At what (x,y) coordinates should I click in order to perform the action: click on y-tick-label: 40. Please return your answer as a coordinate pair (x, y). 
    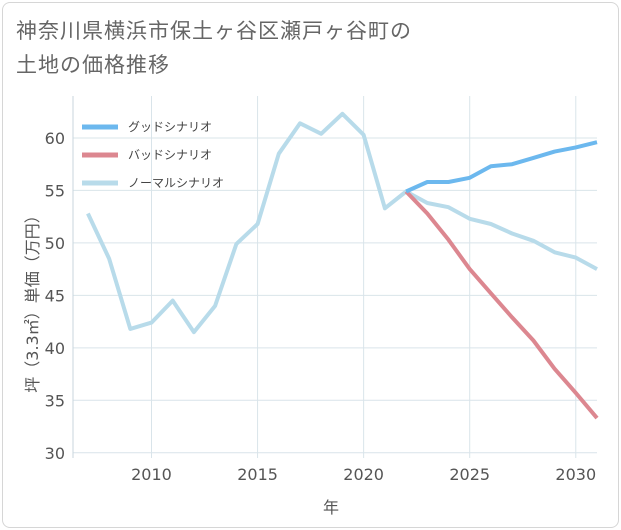
    Looking at the image, I should click on (55, 348).